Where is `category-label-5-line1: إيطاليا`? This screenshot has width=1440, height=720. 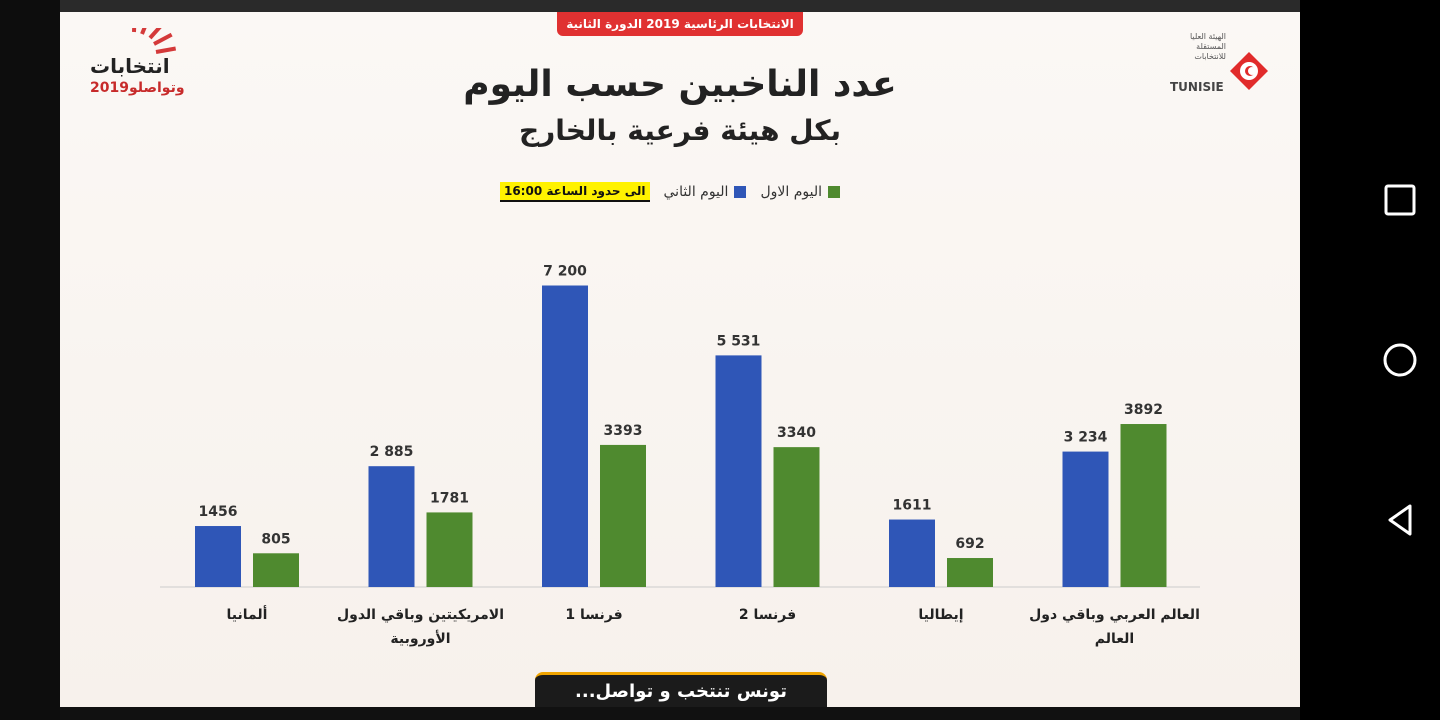 category-label-5-line1: إيطاليا is located at coordinates (940, 615).